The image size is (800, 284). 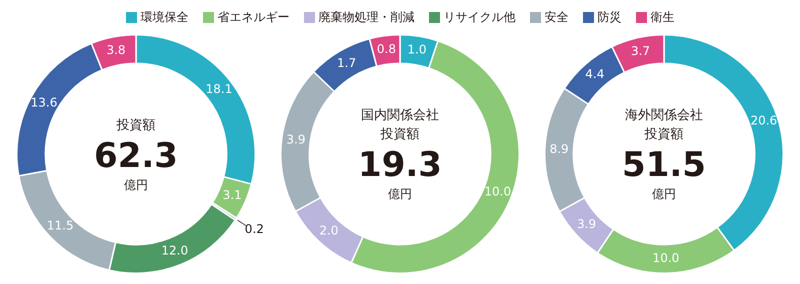 I want to click on data-label: 0.8, so click(x=386, y=49).